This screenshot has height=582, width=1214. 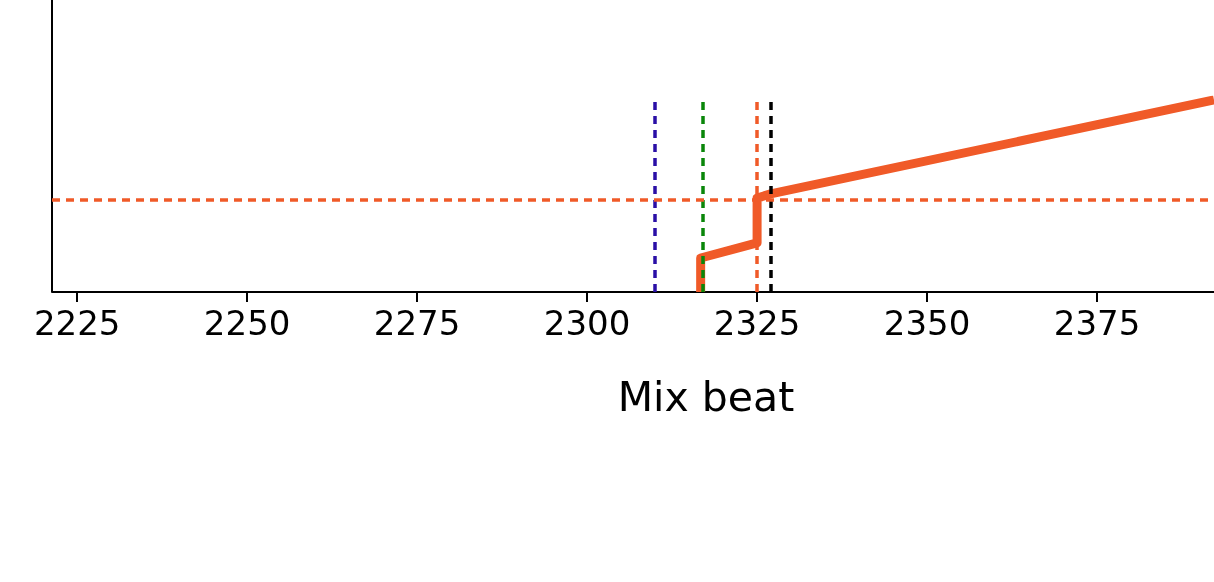 What do you see at coordinates (927, 323) in the screenshot?
I see `x-tick-label: 2350` at bounding box center [927, 323].